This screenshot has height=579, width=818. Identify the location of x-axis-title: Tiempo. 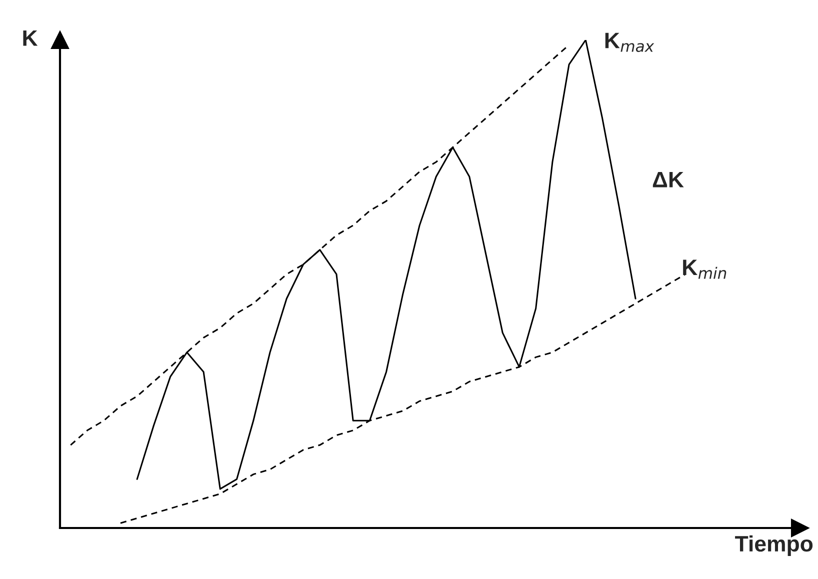
(774, 545).